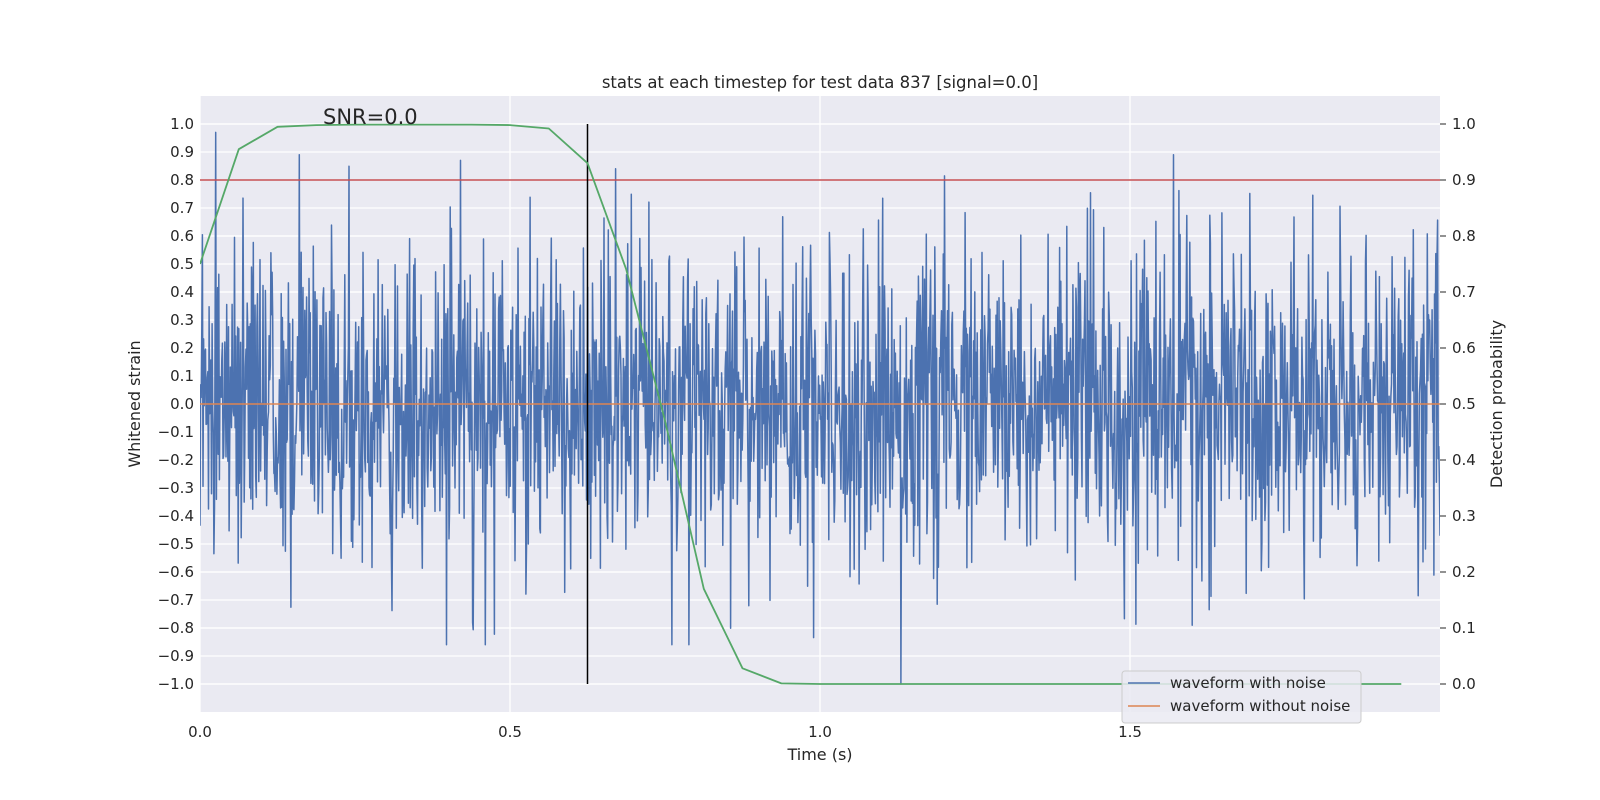 The image size is (1600, 800). What do you see at coordinates (819, 754) in the screenshot?
I see `x-axis-label: Time (s)` at bounding box center [819, 754].